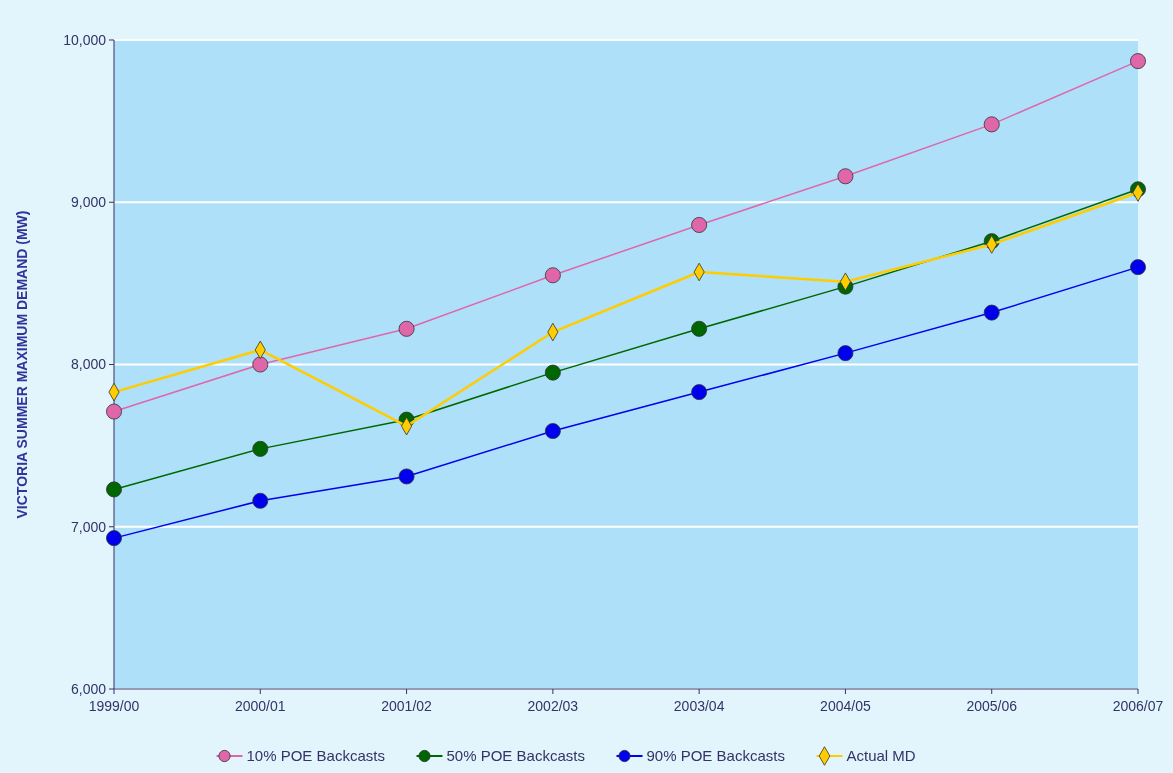 The image size is (1173, 773). What do you see at coordinates (699, 706) in the screenshot?
I see `x-tick-label: 2003/04` at bounding box center [699, 706].